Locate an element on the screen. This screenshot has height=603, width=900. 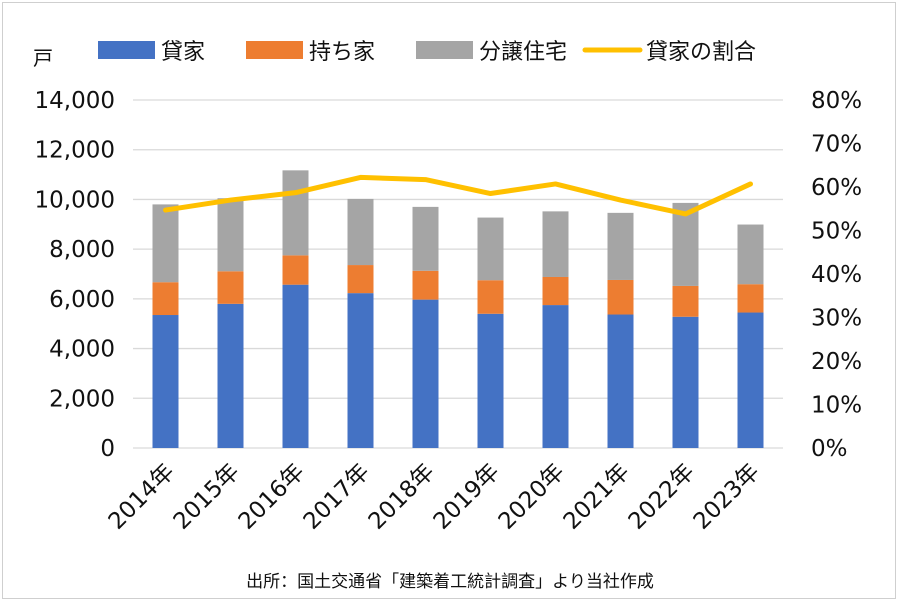
y-tick-label: 4,000 is located at coordinates (82, 350).